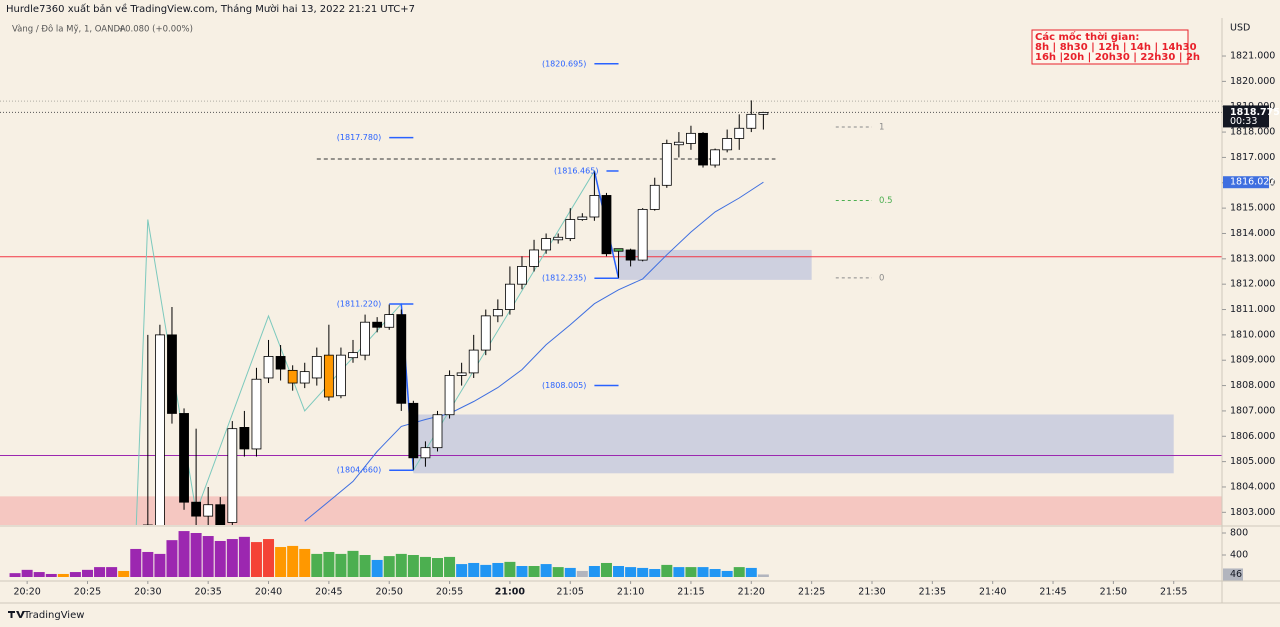 This screenshot has height=627, width=1280. What do you see at coordinates (1252, 512) in the screenshot?
I see `y-tick-label: 1803.000` at bounding box center [1252, 512].